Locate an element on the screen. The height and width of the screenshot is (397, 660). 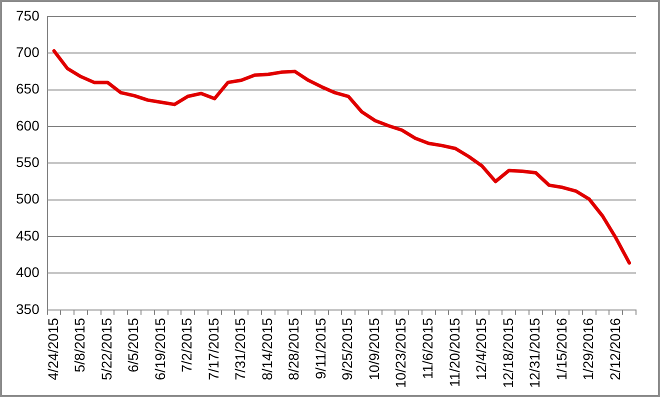
x-tick-label: 2/12/2016 is located at coordinates (614, 349).